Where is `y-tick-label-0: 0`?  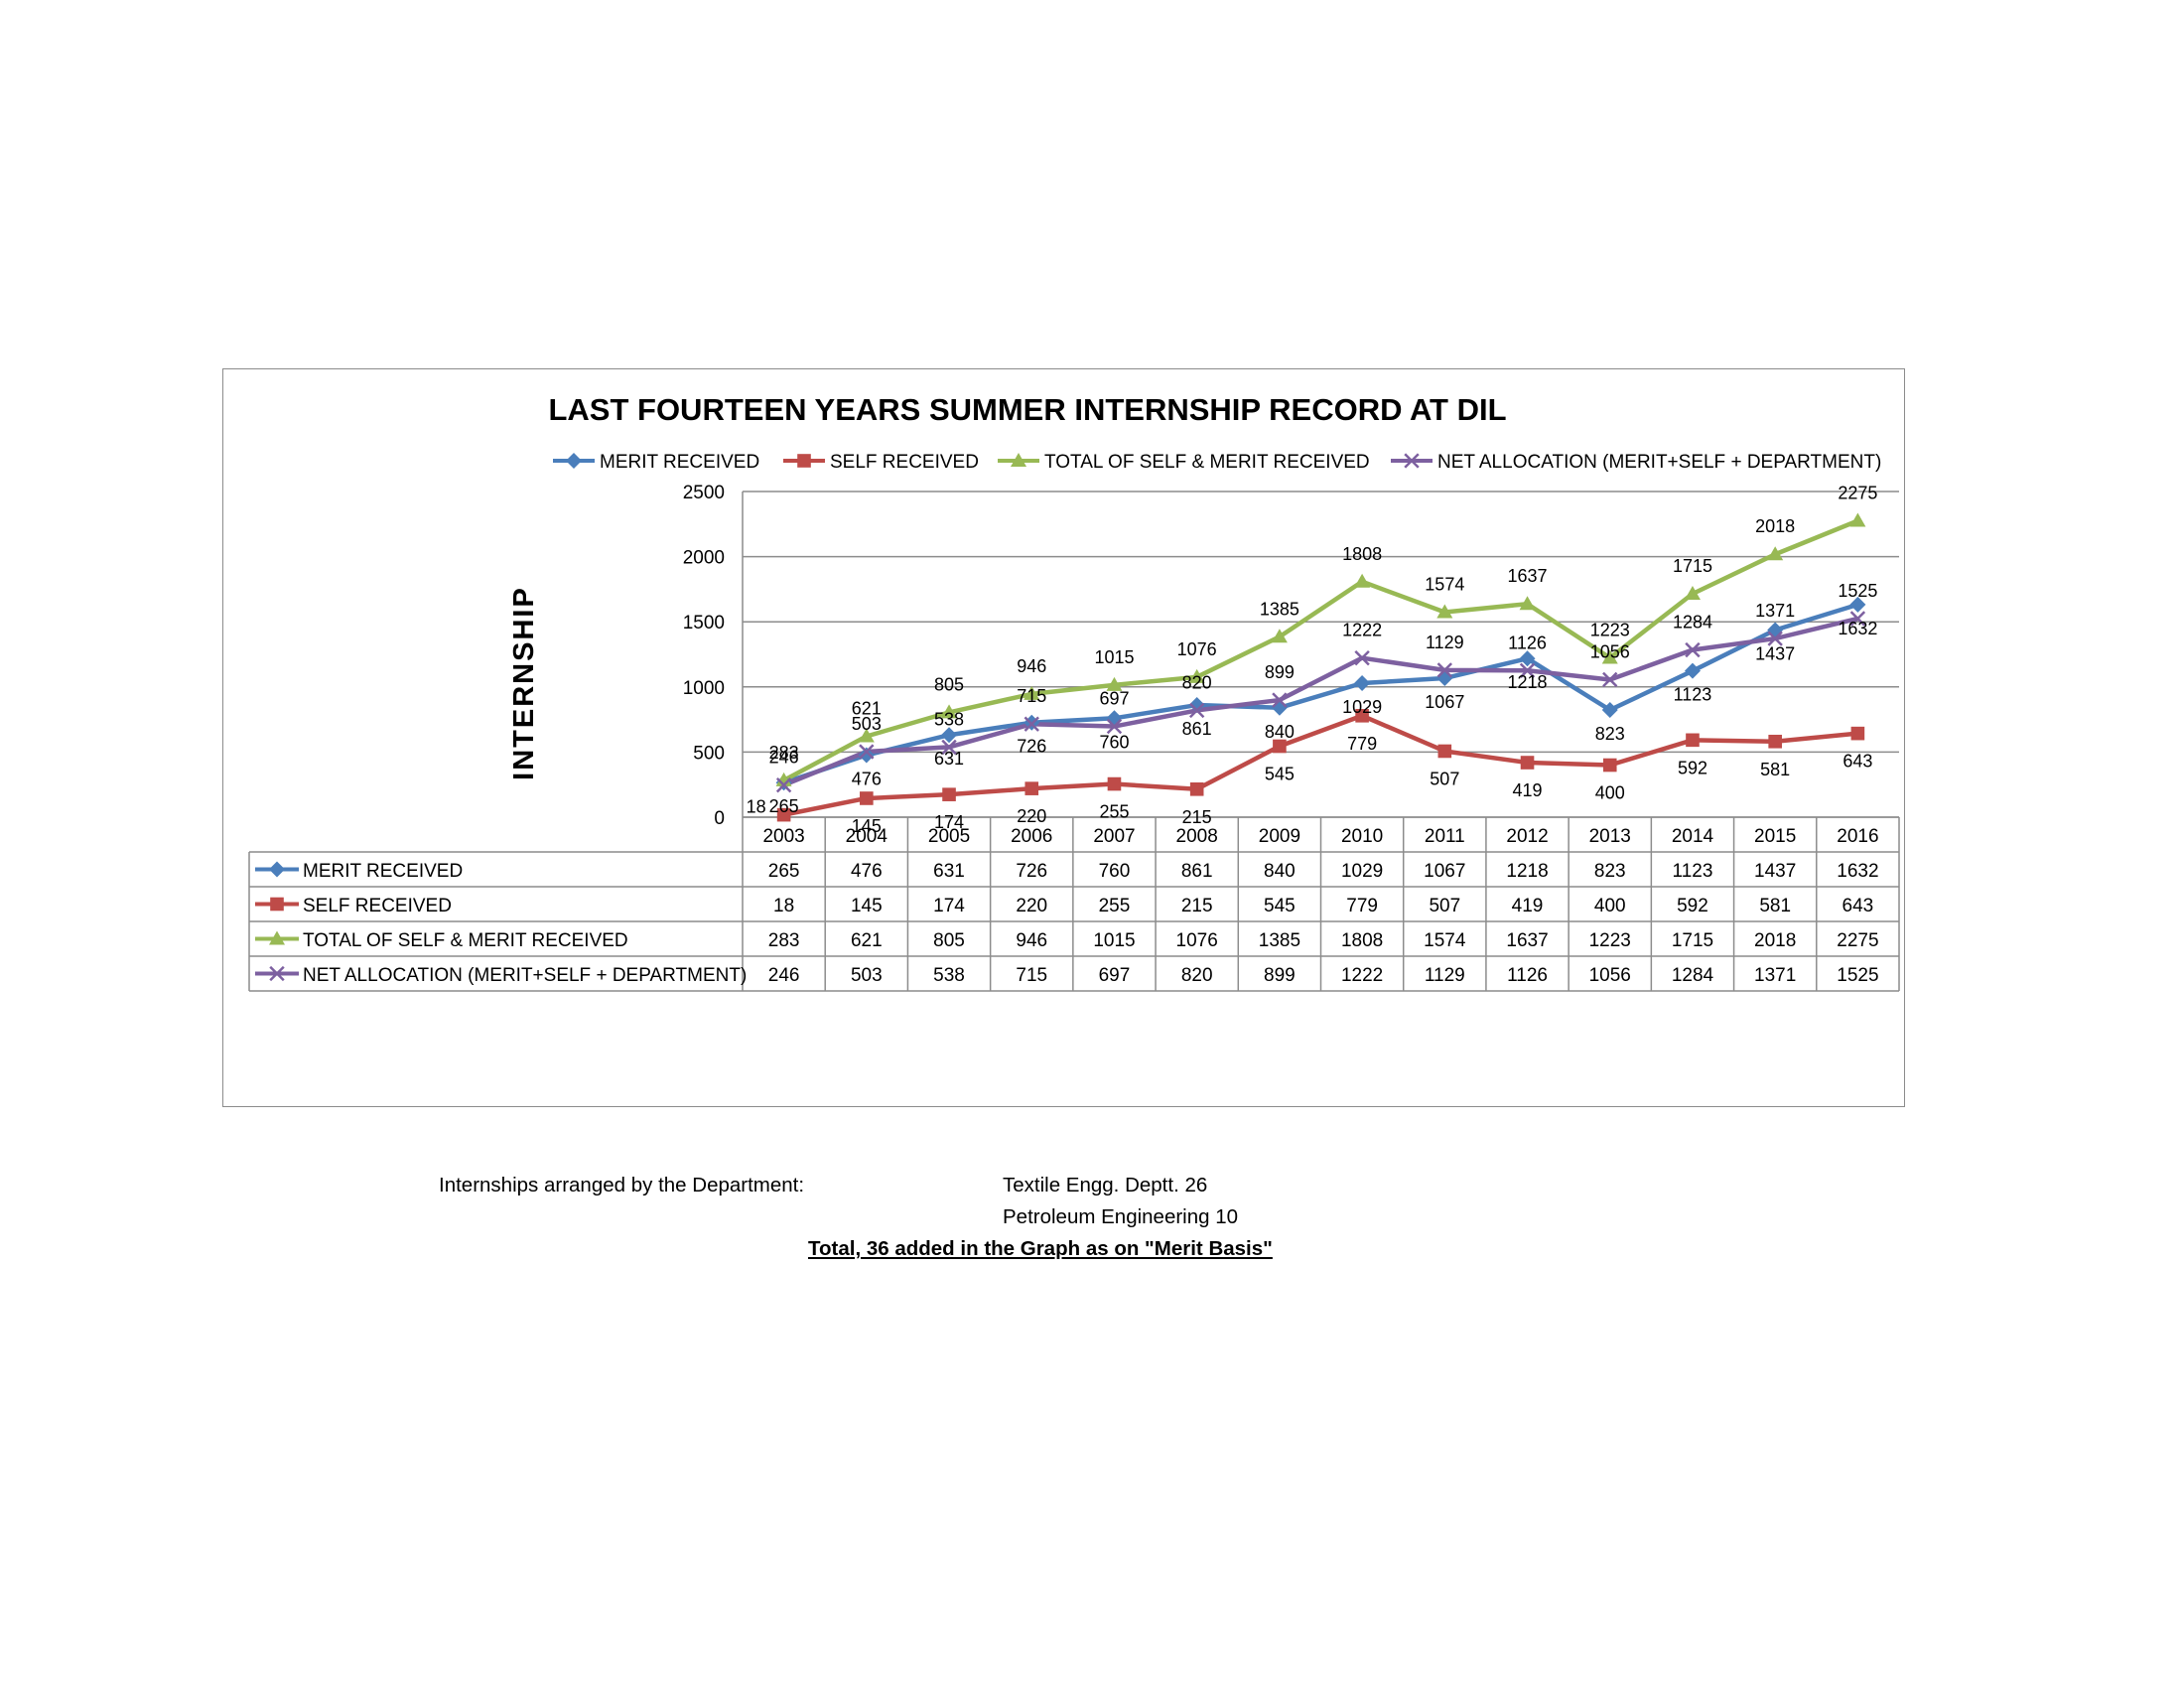 y-tick-label-0: 0 is located at coordinates (719, 818).